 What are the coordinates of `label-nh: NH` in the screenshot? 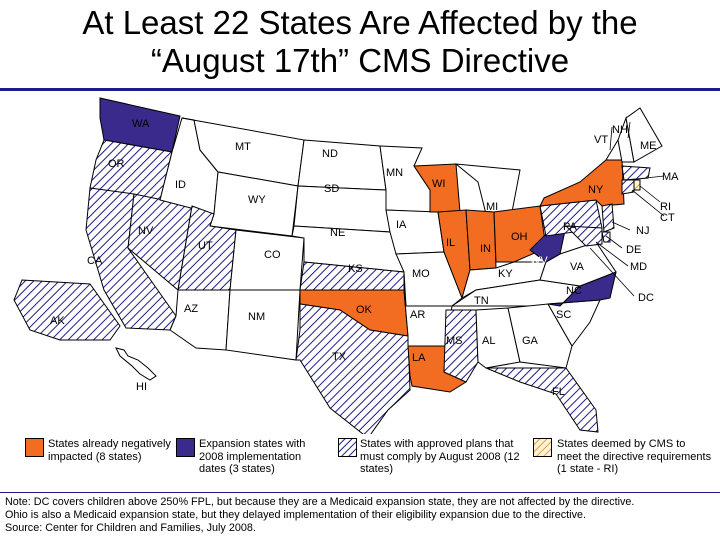 It's located at (620, 130).